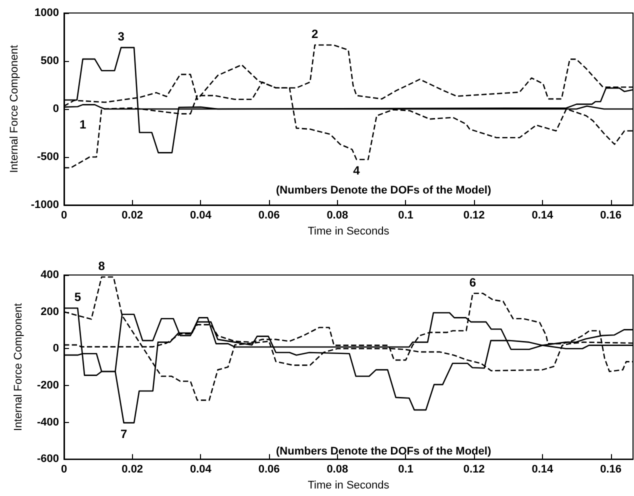 This screenshot has width=634, height=496. I want to click on series-label: 8, so click(102, 266).